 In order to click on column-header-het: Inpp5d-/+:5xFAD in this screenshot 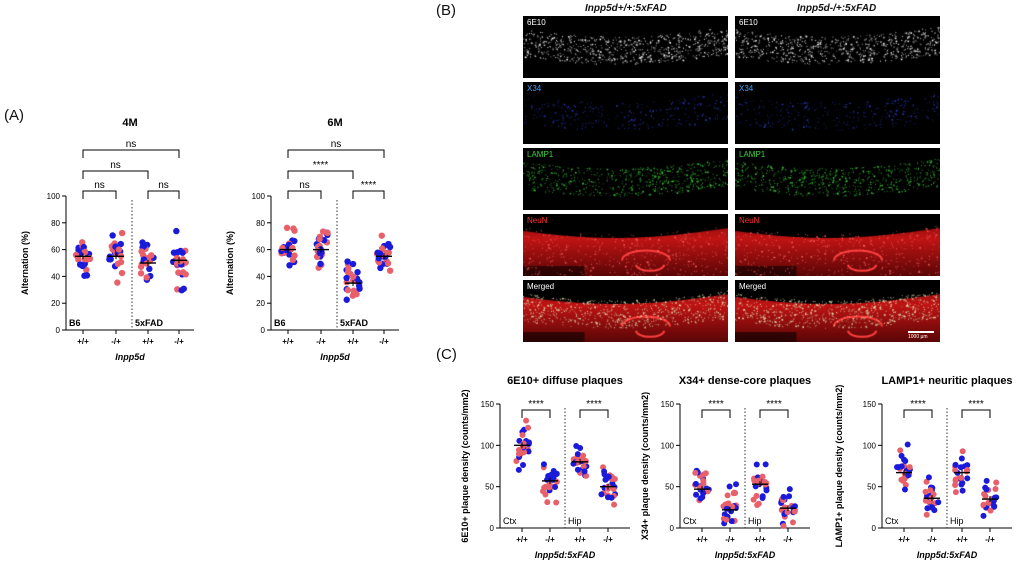, I will do `click(837, 8)`.